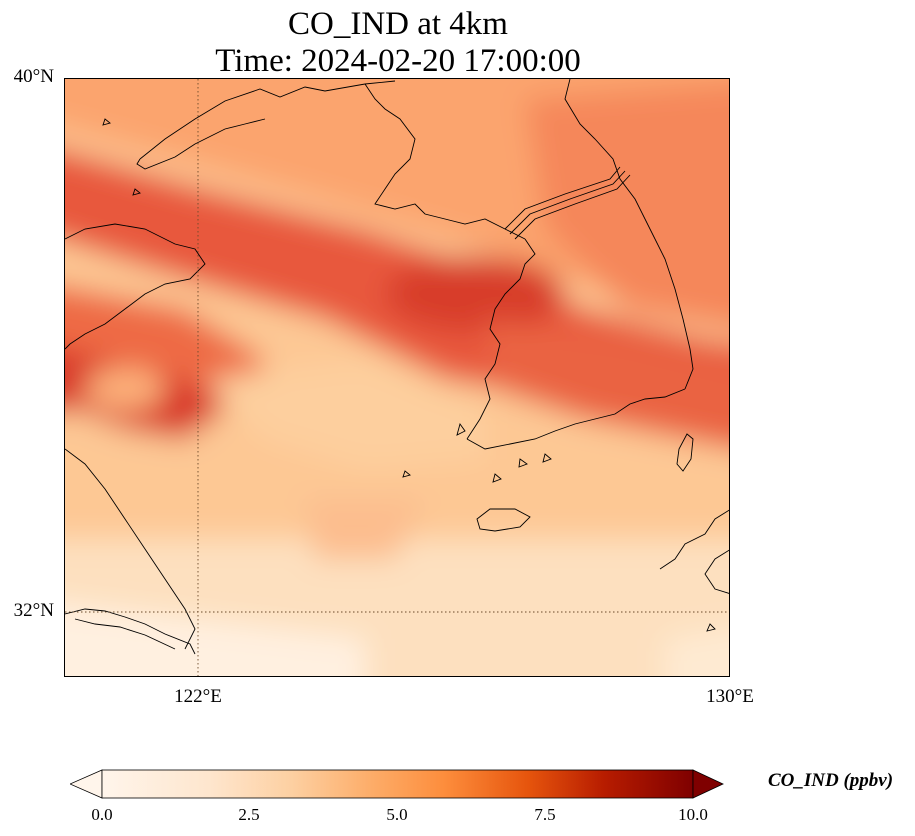 The height and width of the screenshot is (836, 915). What do you see at coordinates (831, 780) in the screenshot?
I see `colorbar-label: CO_IND (ppbv)` at bounding box center [831, 780].